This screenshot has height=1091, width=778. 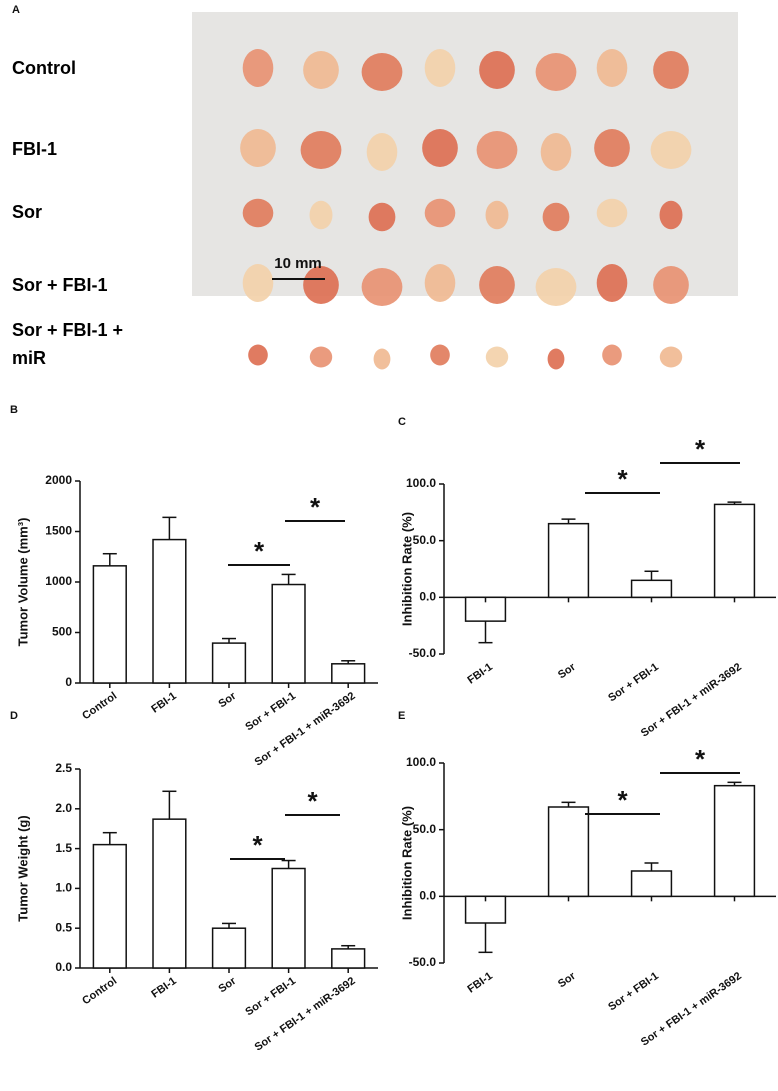 What do you see at coordinates (62, 632) in the screenshot?
I see `y-tick-label: 500` at bounding box center [62, 632].